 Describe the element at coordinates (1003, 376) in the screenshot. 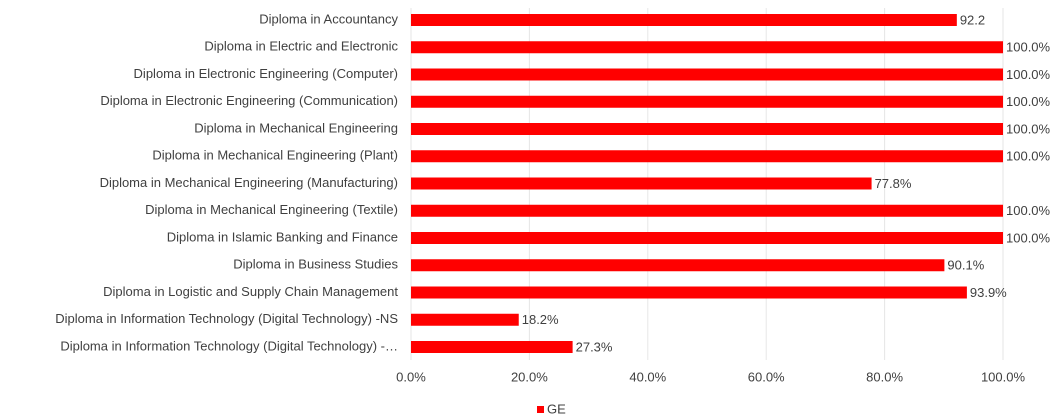

I see `x-tick-label: 100.0%` at that location.